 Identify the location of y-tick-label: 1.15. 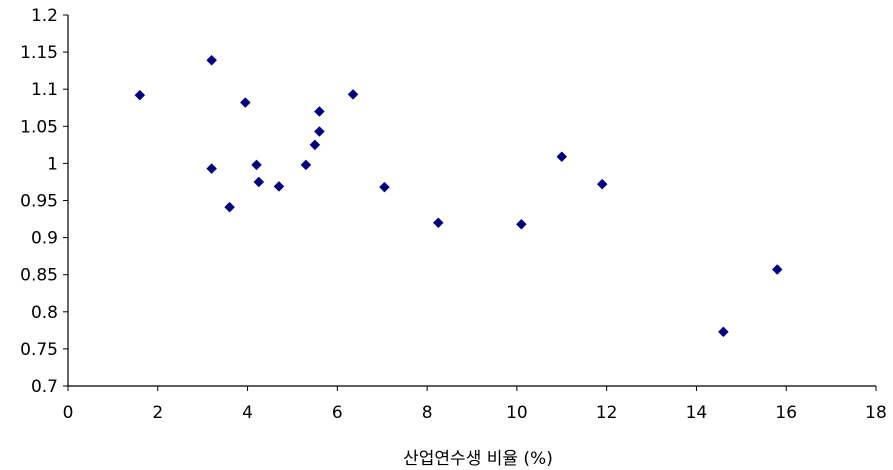
(39, 53).